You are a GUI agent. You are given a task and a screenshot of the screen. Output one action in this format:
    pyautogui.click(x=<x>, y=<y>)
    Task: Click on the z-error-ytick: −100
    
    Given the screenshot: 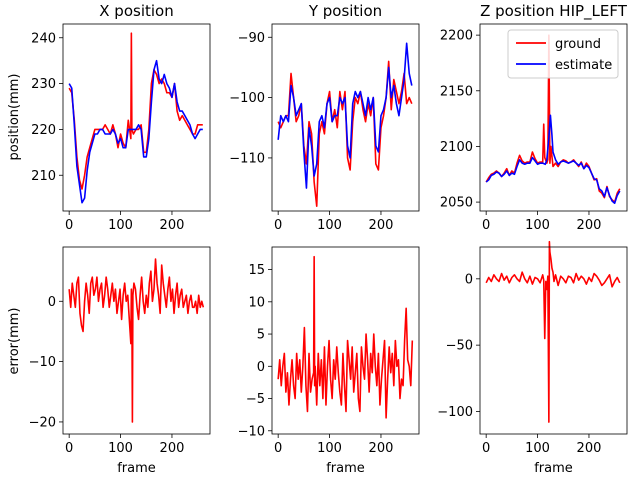 What is the action you would take?
    pyautogui.click(x=458, y=412)
    